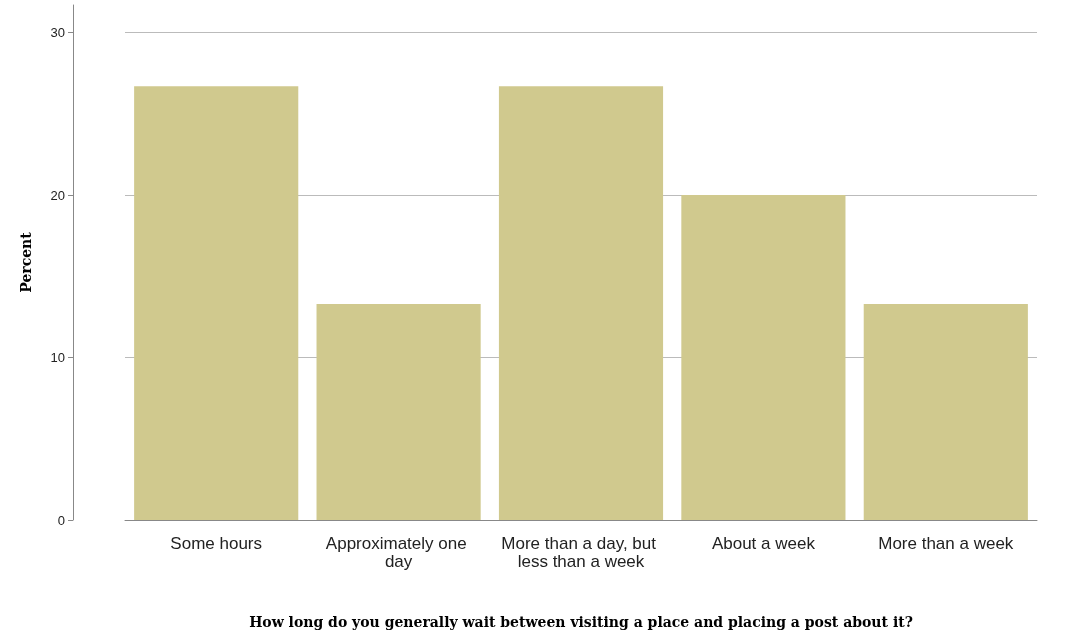 This screenshot has height=637, width=1081. I want to click on x-tick-label: More than a day, but less than a week, so click(581, 552).